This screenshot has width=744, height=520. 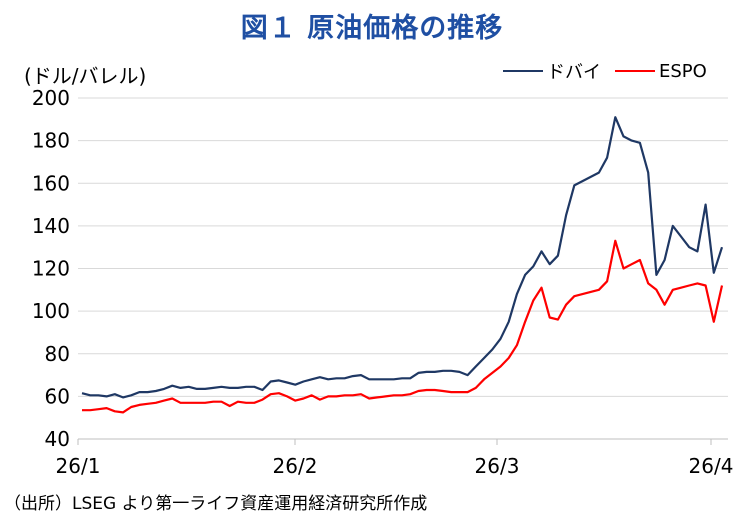 What do you see at coordinates (51, 183) in the screenshot?
I see `y-tick-label: 160` at bounding box center [51, 183].